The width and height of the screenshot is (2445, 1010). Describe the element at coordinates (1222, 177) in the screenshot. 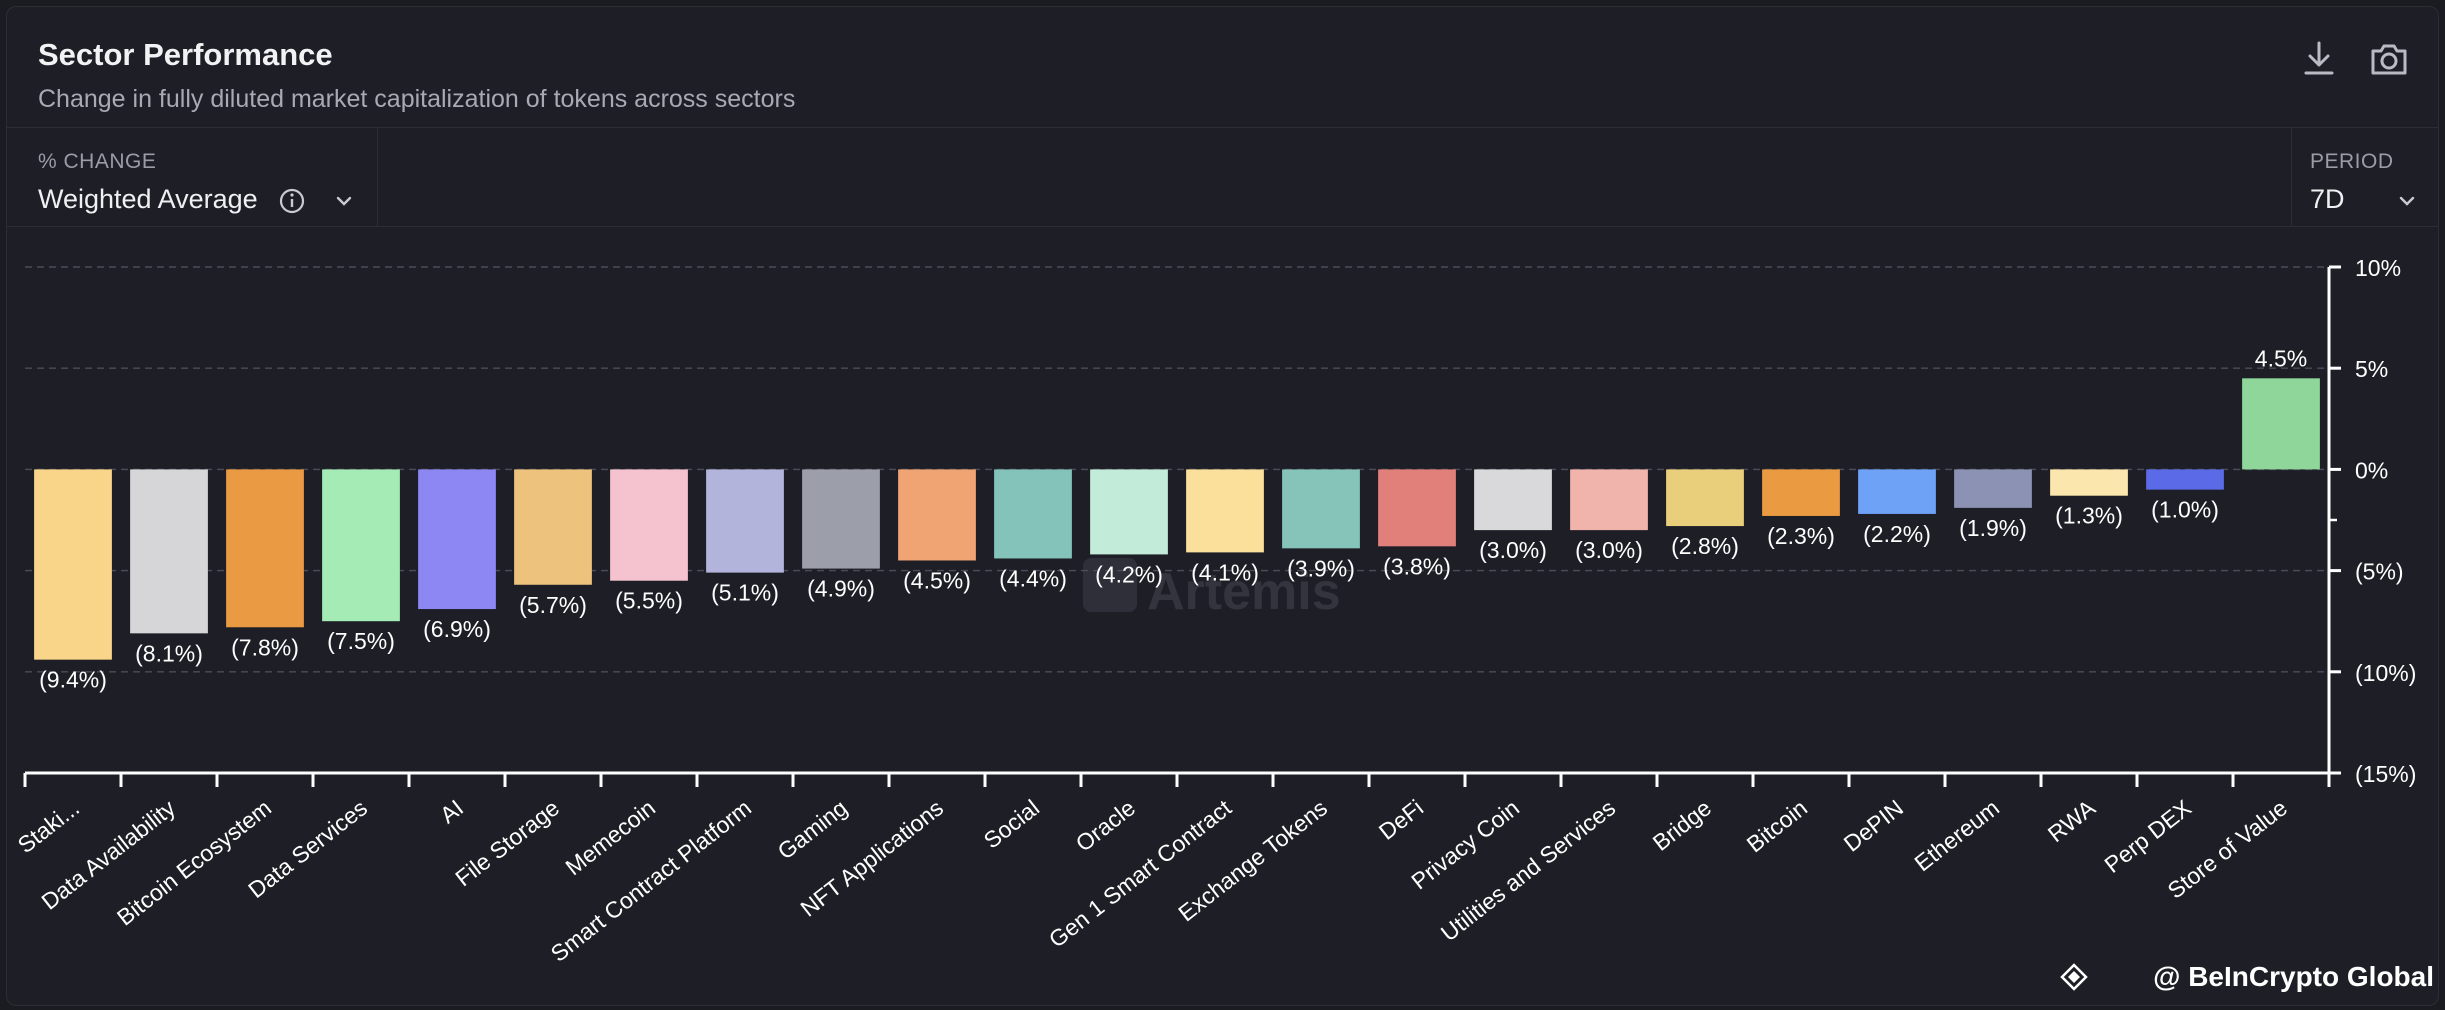

I see `chart-controls: % CHANGE Weighted Average PERIOD 7D` at that location.